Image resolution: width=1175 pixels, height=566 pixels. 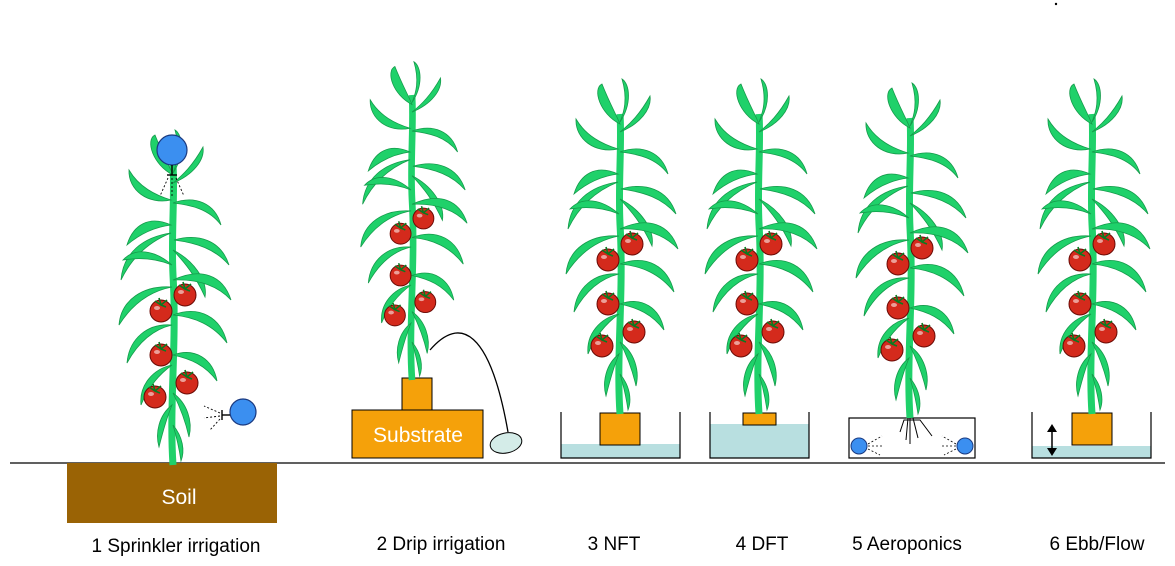 I want to click on substrate-top-block, so click(x=417, y=394).